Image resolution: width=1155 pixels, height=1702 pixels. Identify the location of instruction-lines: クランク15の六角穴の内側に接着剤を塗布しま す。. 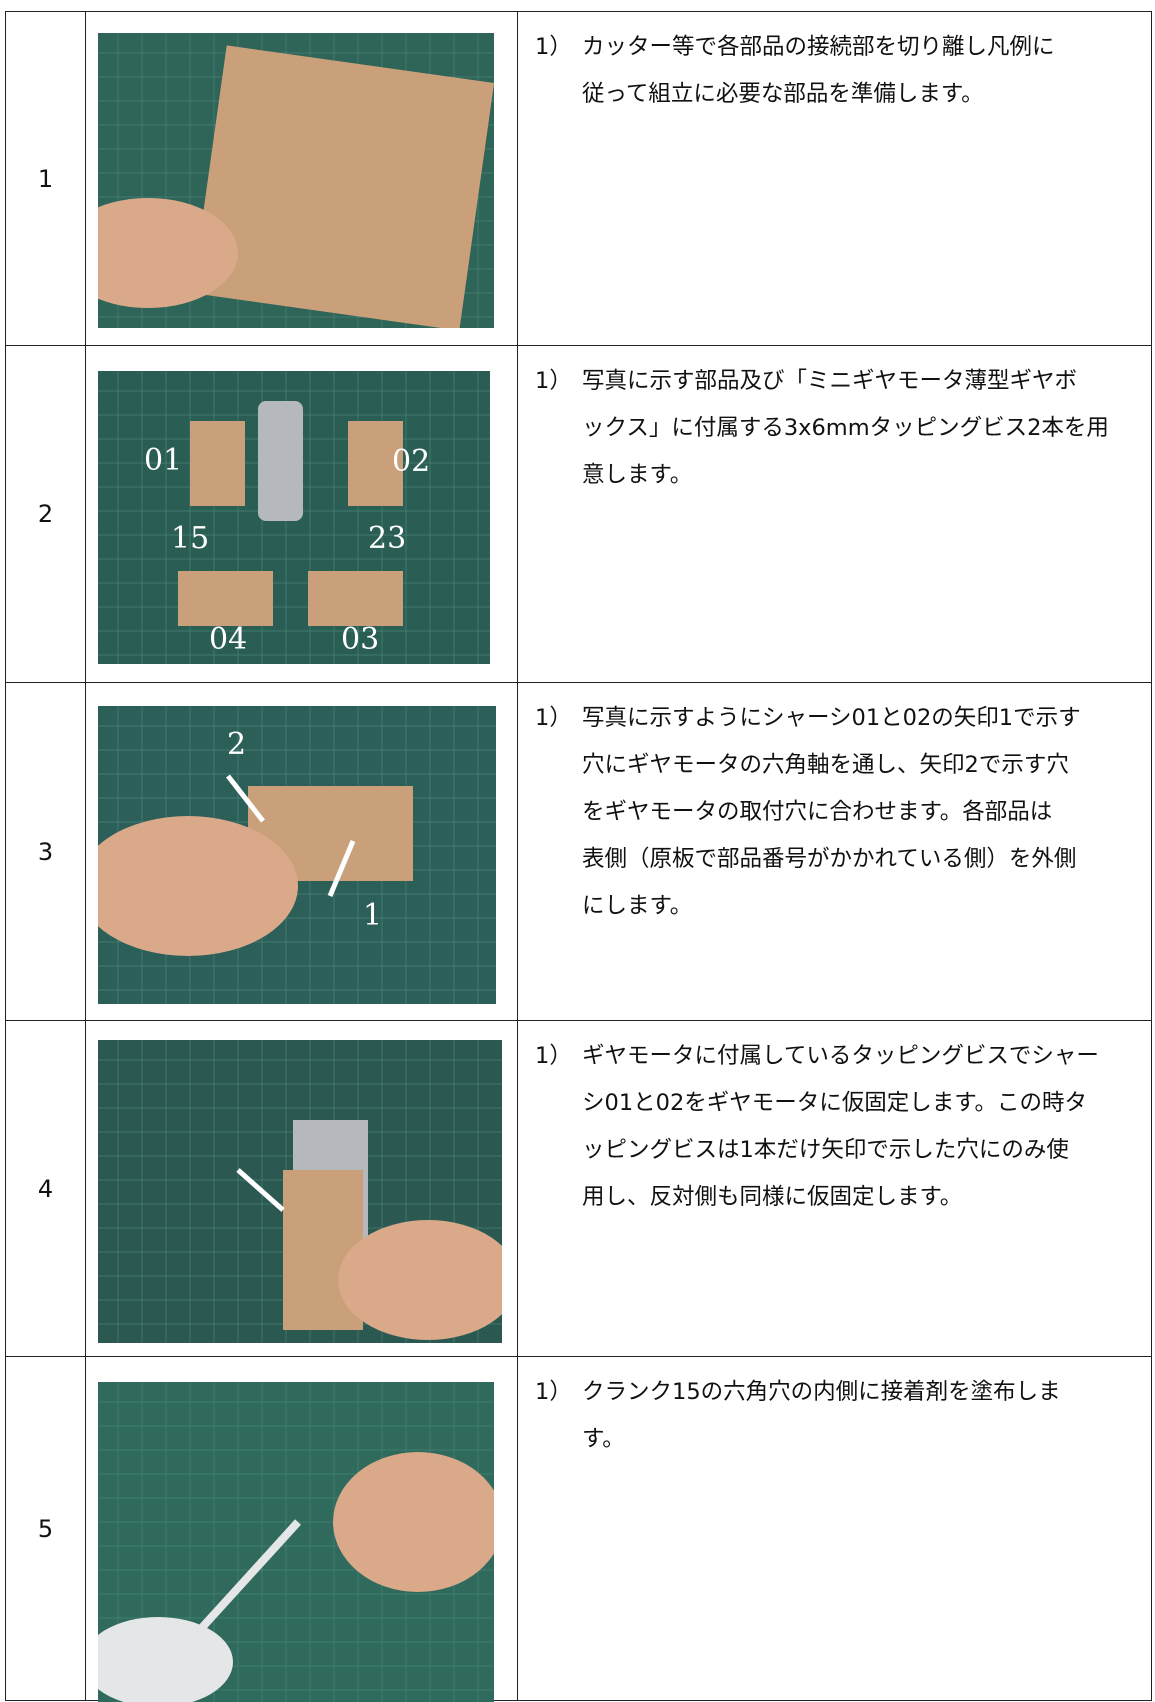
(821, 1416).